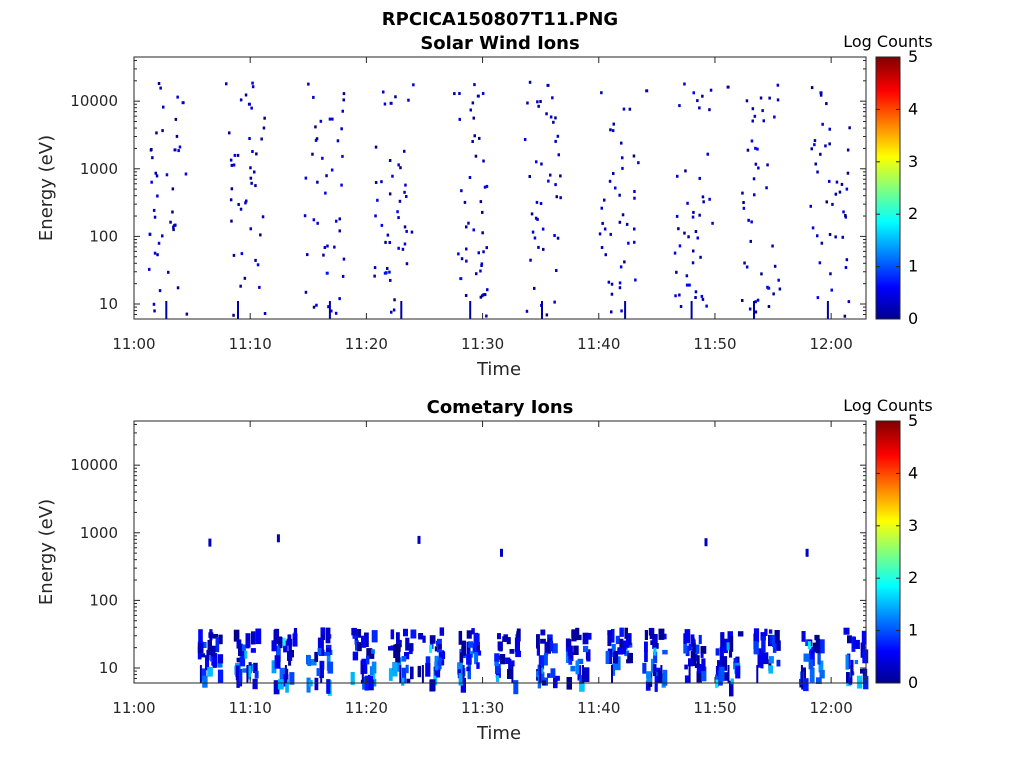 The image size is (1024, 768). I want to click on colorbar-tick-label: 0, so click(913, 318).